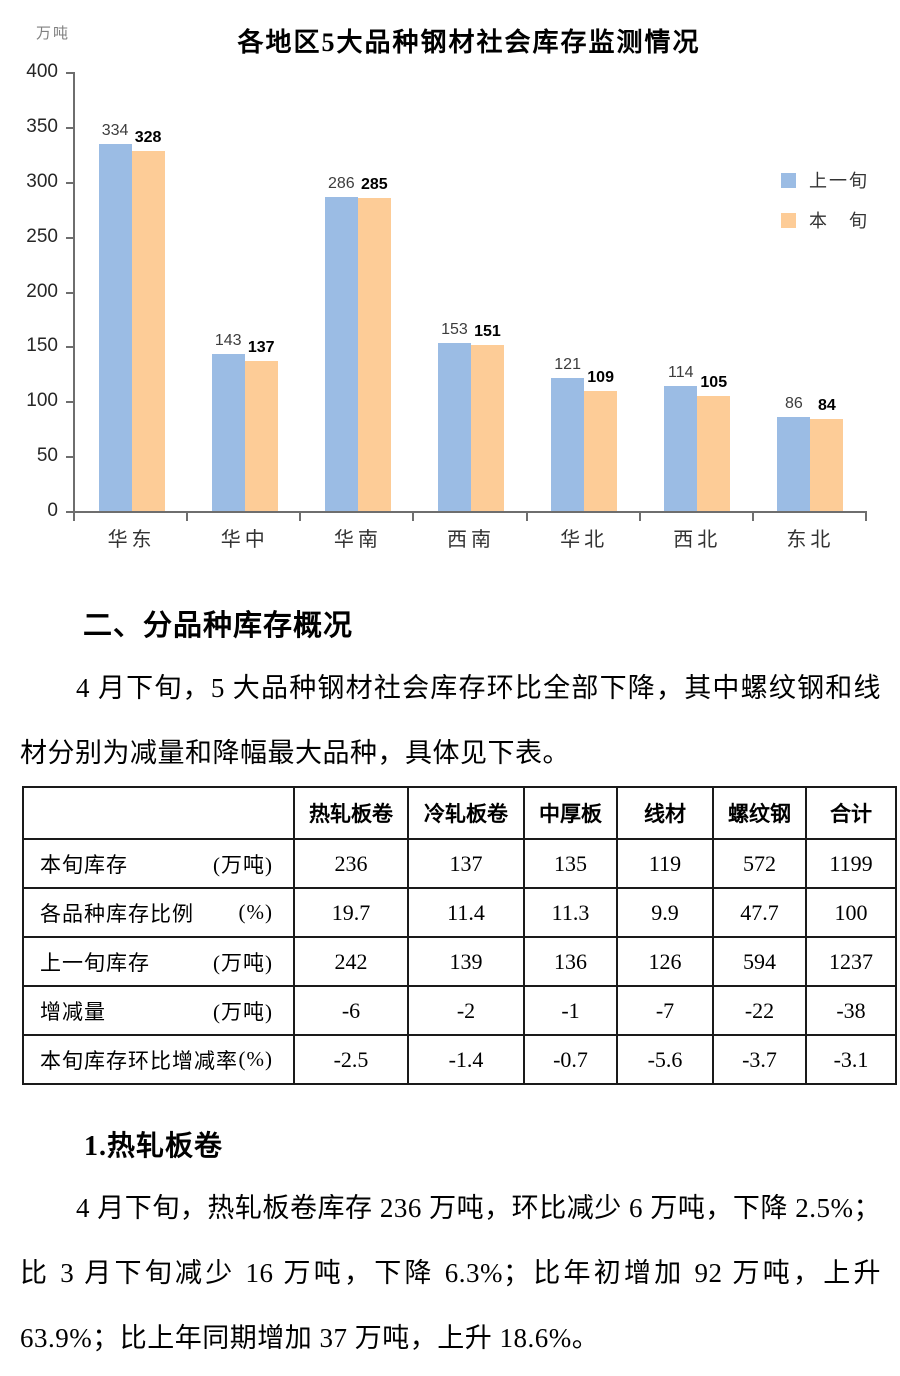  What do you see at coordinates (759, 863) in the screenshot?
I see `value-cell: 572` at bounding box center [759, 863].